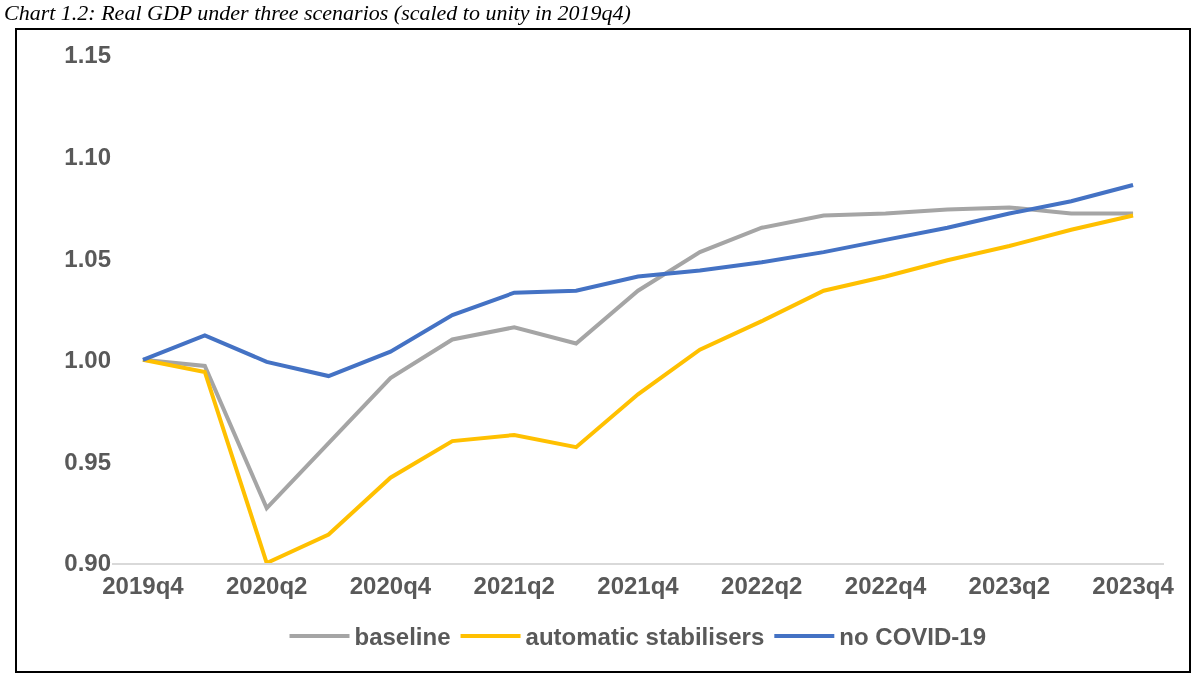 The height and width of the screenshot is (679, 1195). Describe the element at coordinates (645, 637) in the screenshot. I see `legend-label: automatic stabilisers` at that location.